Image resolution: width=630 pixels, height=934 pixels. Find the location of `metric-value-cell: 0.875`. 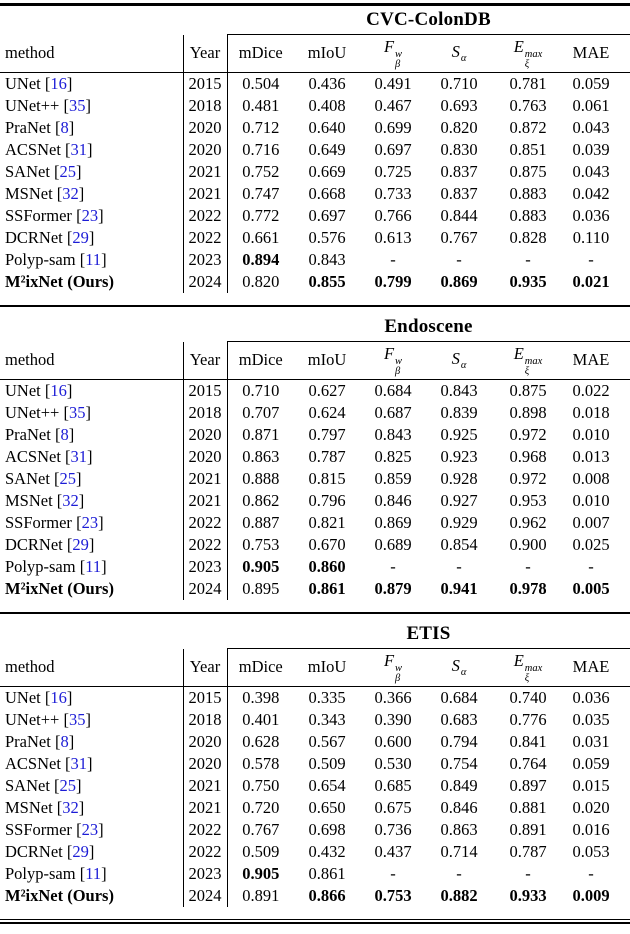

metric-value-cell: 0.875 is located at coordinates (528, 390).